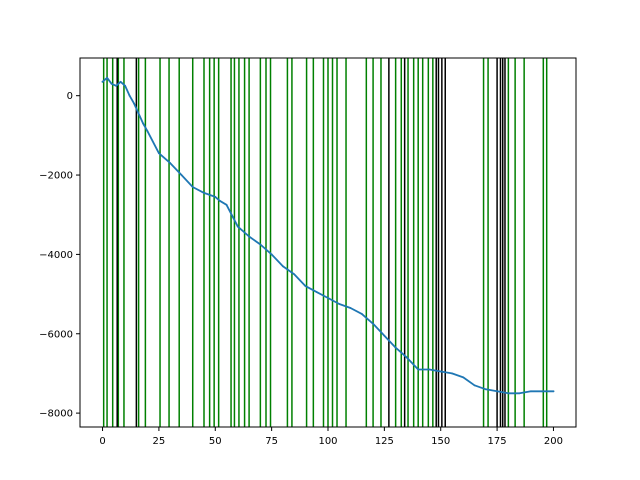 The image size is (640, 480). I want to click on y-tick-label-4: −8000, so click(56, 414).